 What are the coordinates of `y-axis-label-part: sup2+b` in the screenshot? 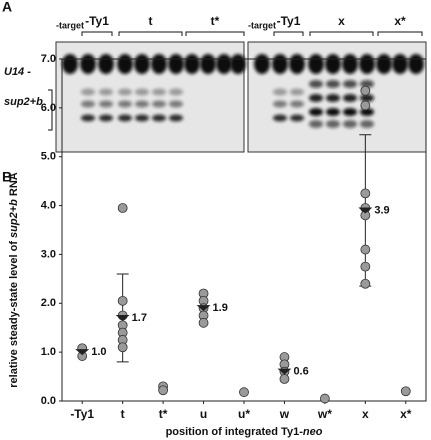 It's located at (14, 218).